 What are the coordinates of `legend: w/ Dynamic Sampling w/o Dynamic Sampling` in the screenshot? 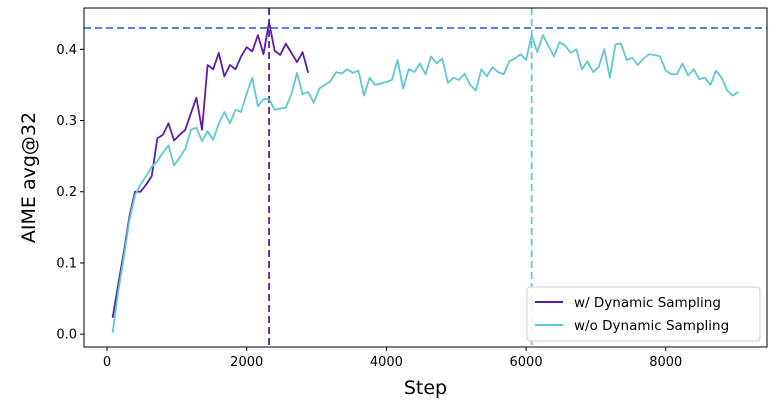 It's located at (643, 314).